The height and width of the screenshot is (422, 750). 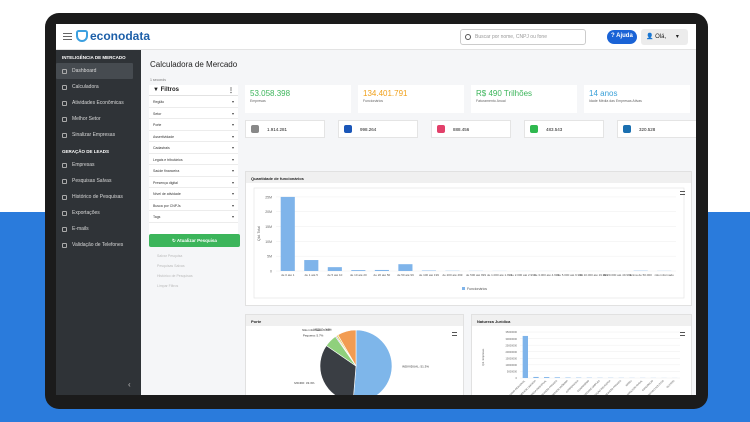 I want to click on y-tick-label: 10000000, so click(x=511, y=365).